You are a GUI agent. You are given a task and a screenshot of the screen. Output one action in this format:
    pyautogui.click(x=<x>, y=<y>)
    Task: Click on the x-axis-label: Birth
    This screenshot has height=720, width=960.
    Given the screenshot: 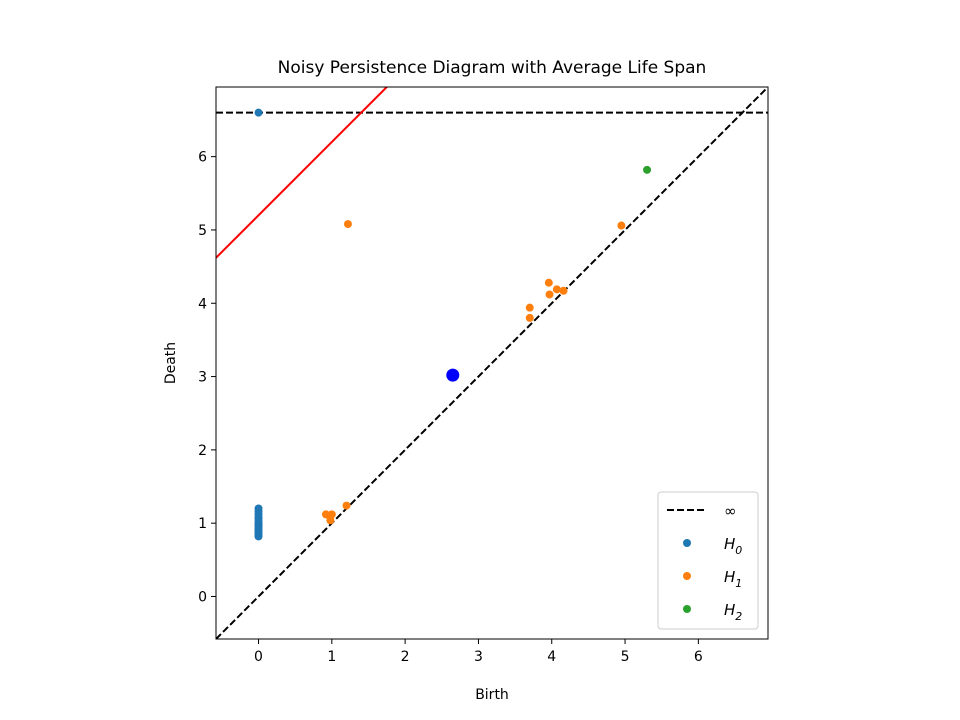 What is the action you would take?
    pyautogui.click(x=492, y=695)
    